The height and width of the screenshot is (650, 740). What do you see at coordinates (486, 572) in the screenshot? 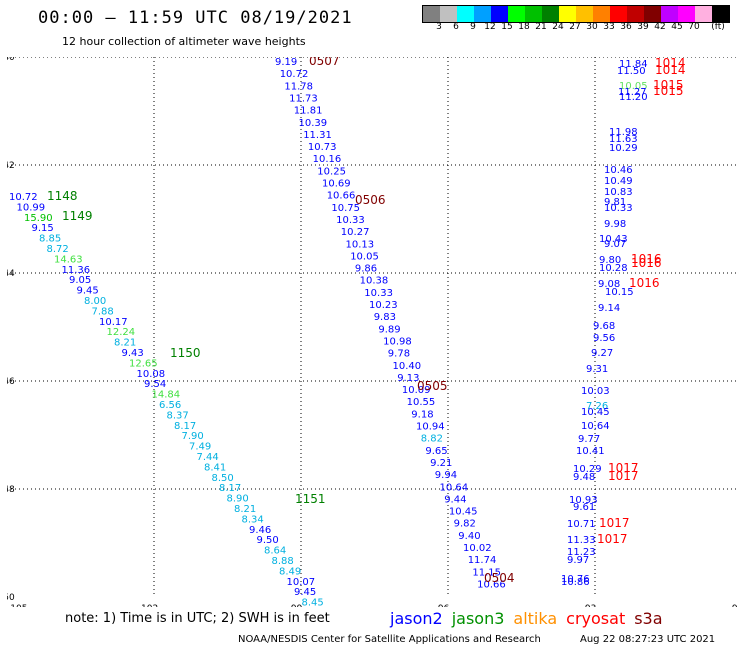
I see `swh-value-track-mid: 11.15` at bounding box center [486, 572].